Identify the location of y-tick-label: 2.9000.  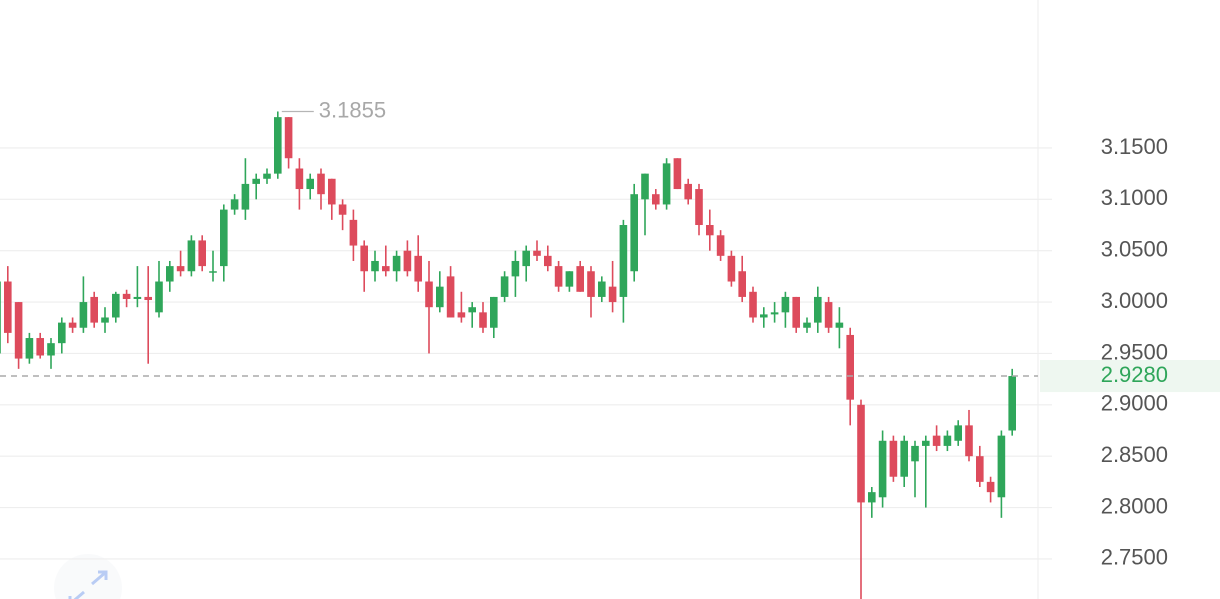
(1134, 403).